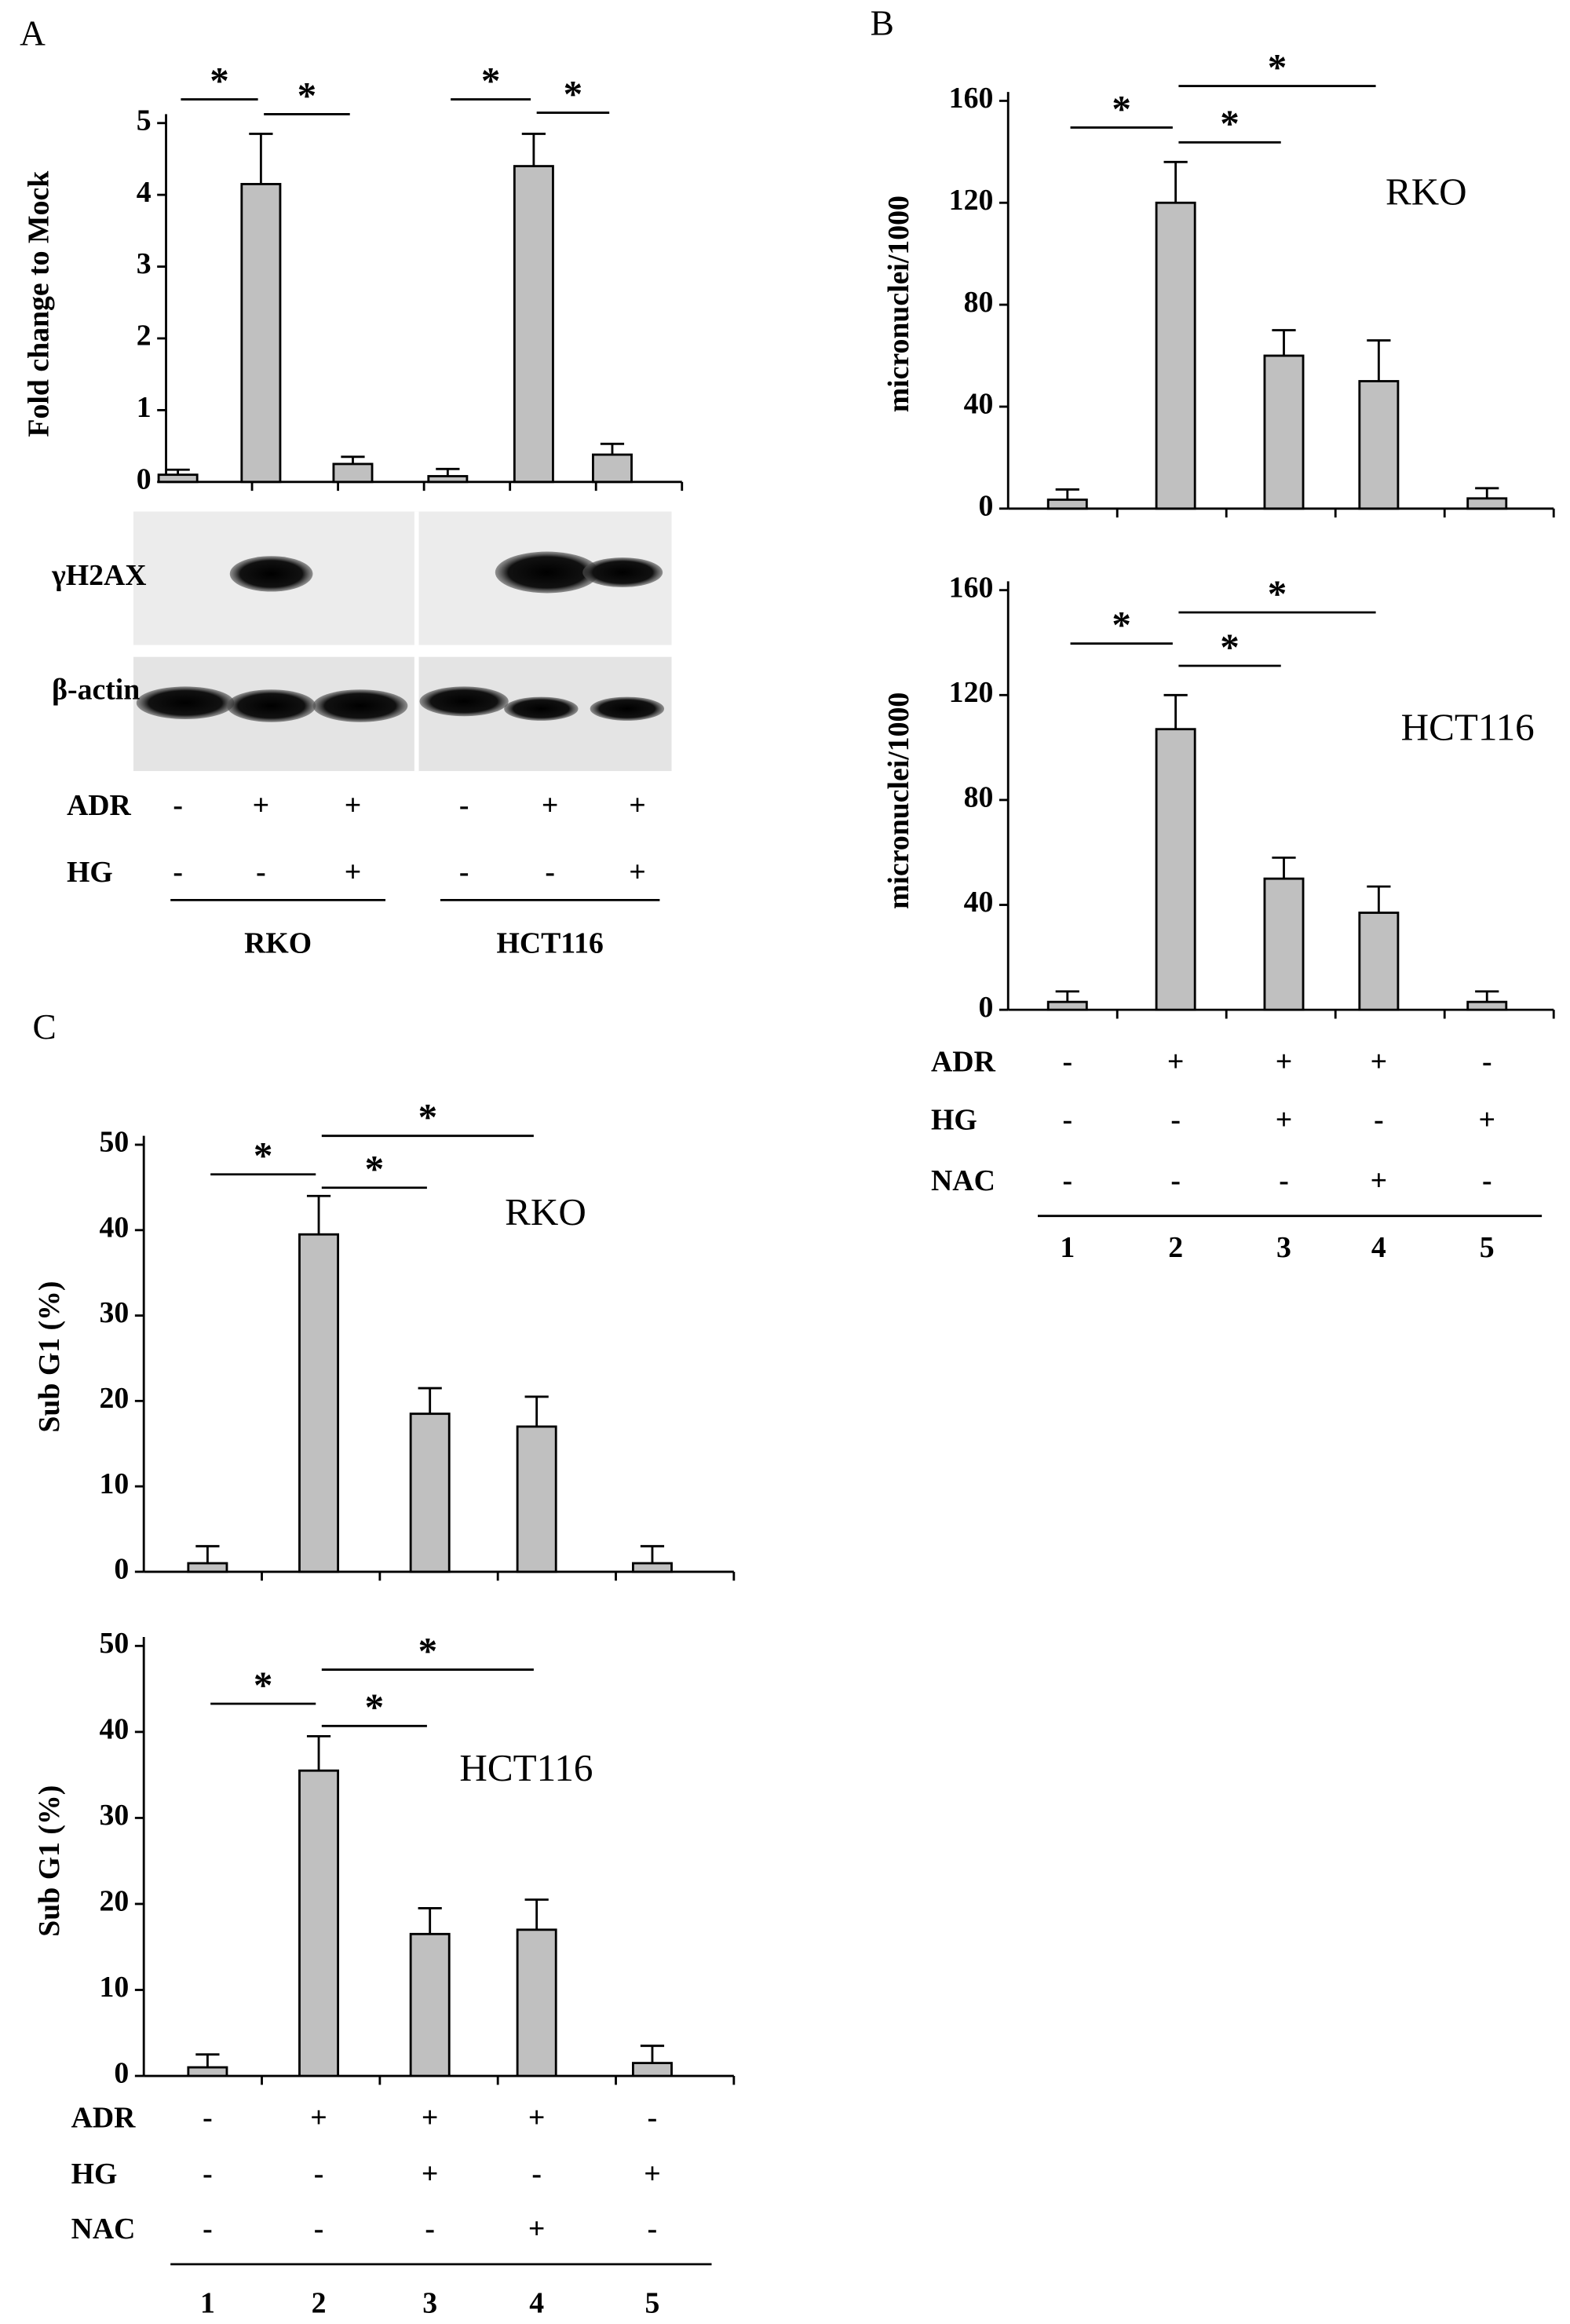  What do you see at coordinates (98, 575) in the screenshot?
I see `blot-label: γH2AX` at bounding box center [98, 575].